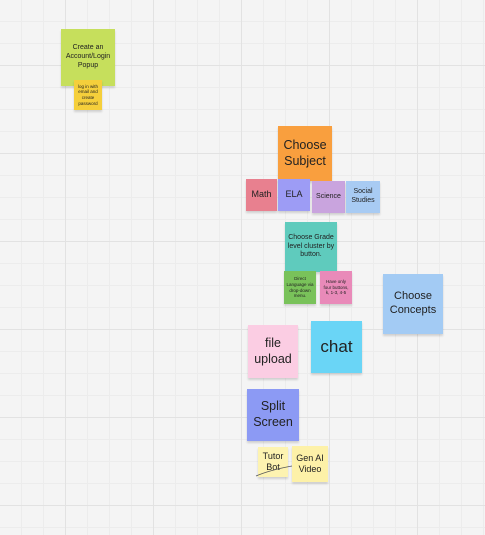 Image resolution: width=485 pixels, height=535 pixels. Describe the element at coordinates (328, 197) in the screenshot. I see `sticky-note: Science` at that location.